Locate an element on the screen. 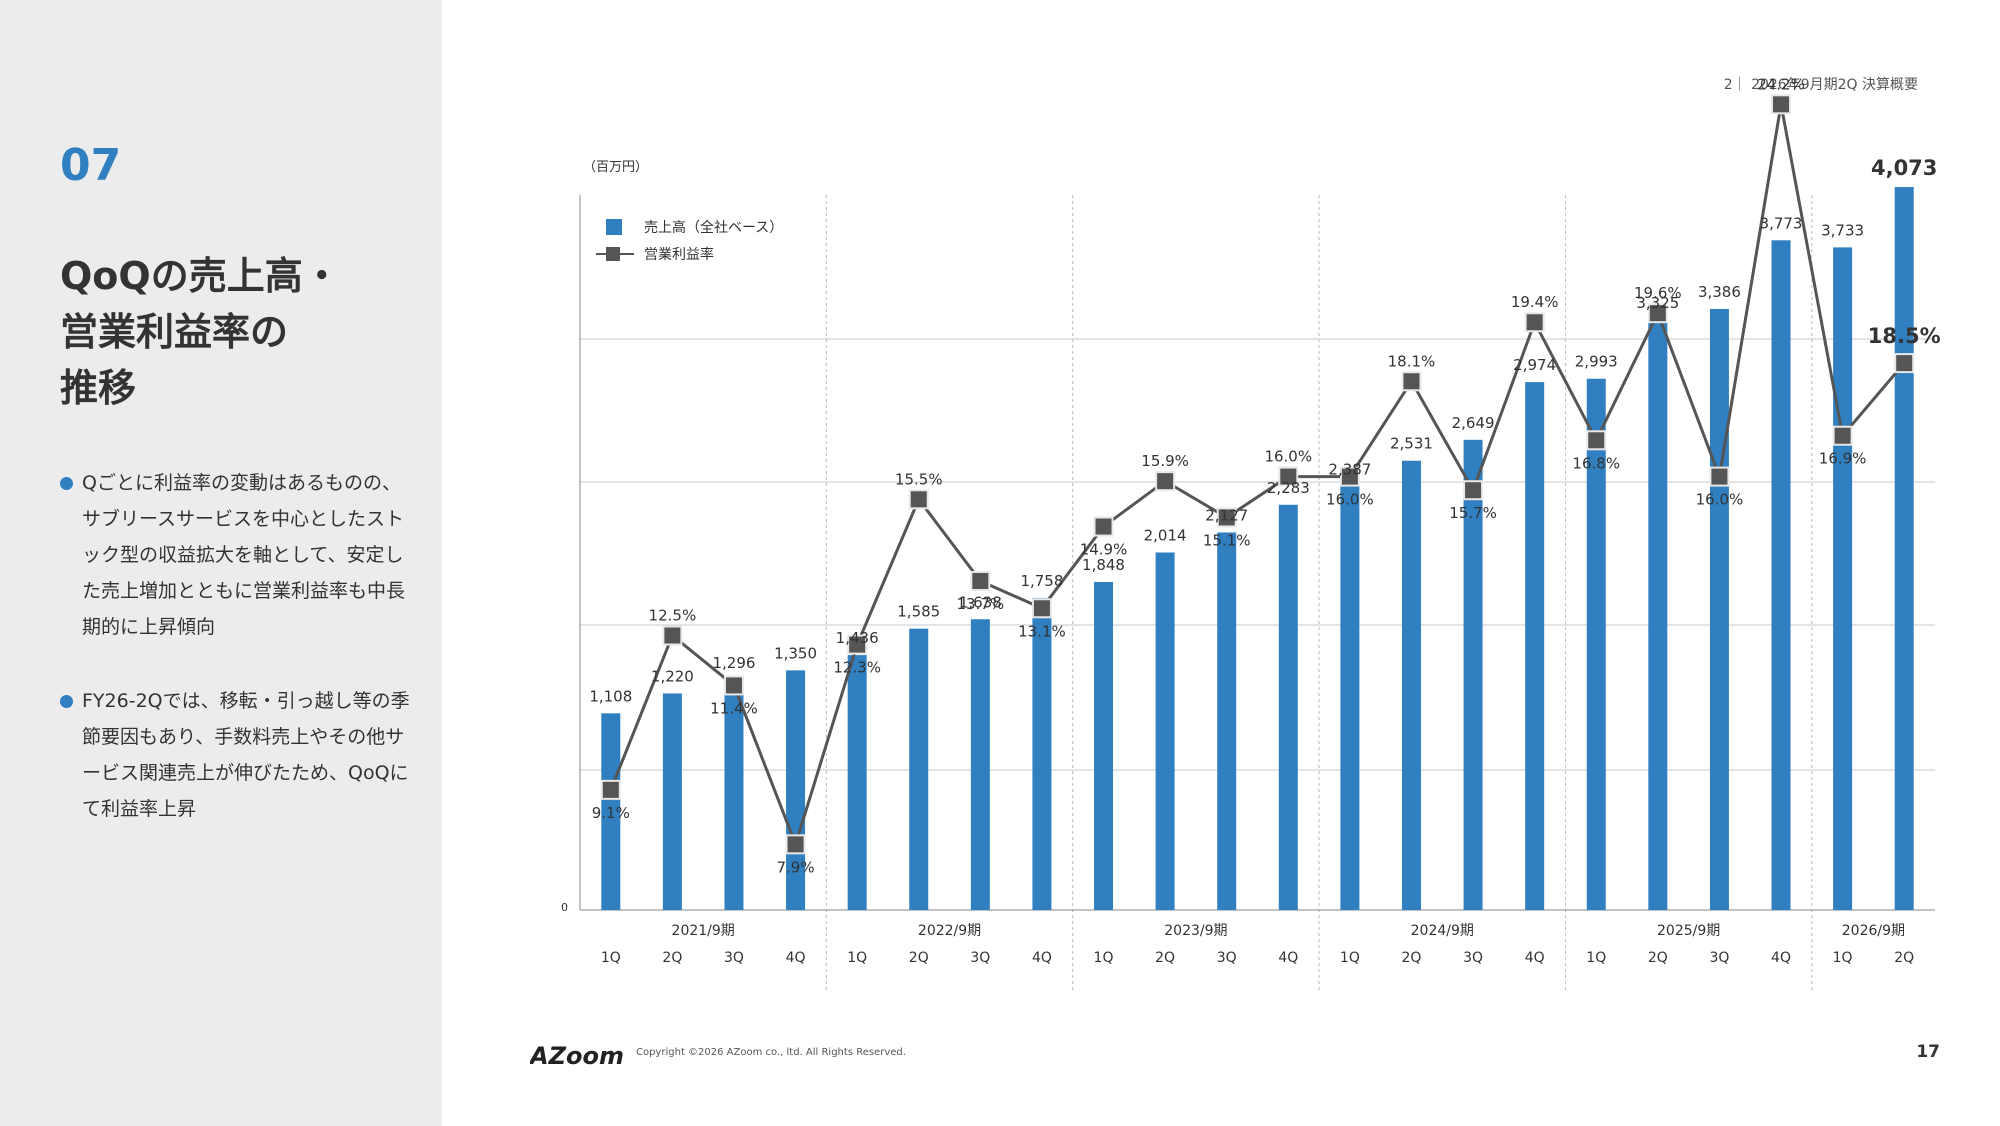  margin-label: 19.4% is located at coordinates (1535, 302).